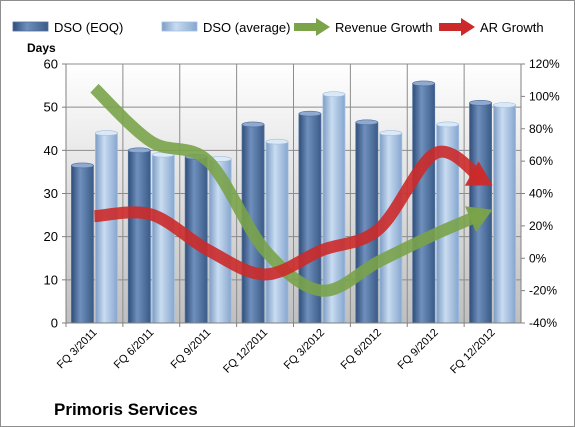 The image size is (575, 427). I want to click on x-tick-label: FQ 6/2012, so click(361, 349).